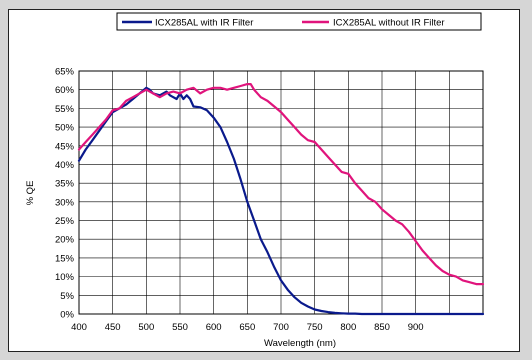 This screenshot has height=360, width=532. I want to click on x-tick-label: 850, so click(382, 327).